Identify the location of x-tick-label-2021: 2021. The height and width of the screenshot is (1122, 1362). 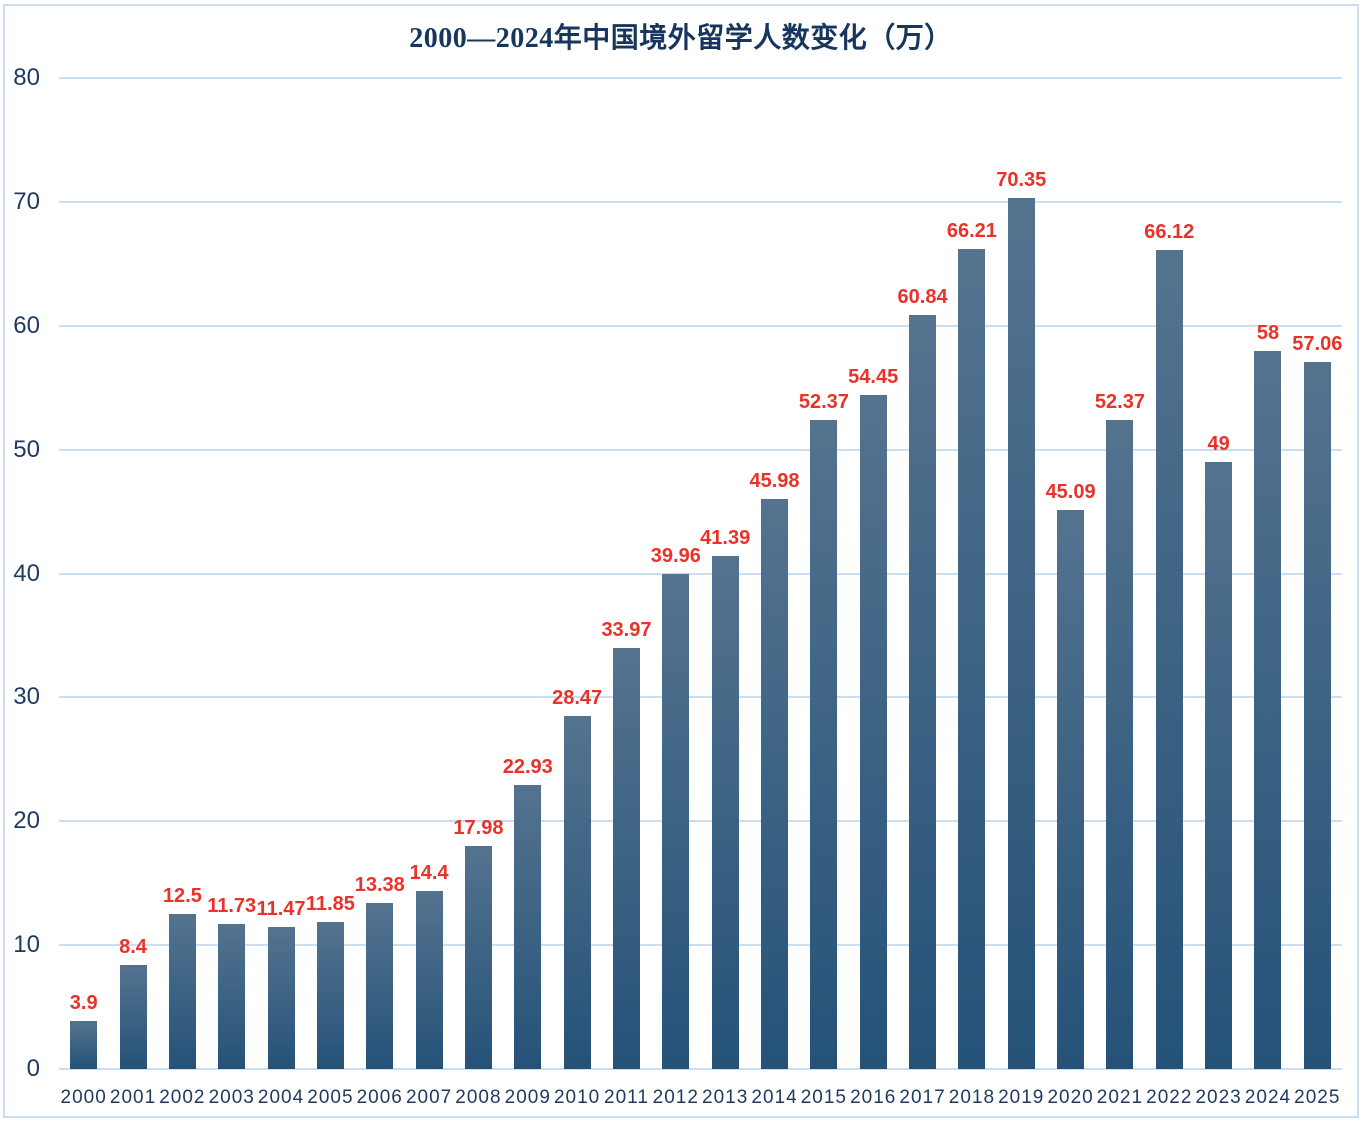
(1120, 1097).